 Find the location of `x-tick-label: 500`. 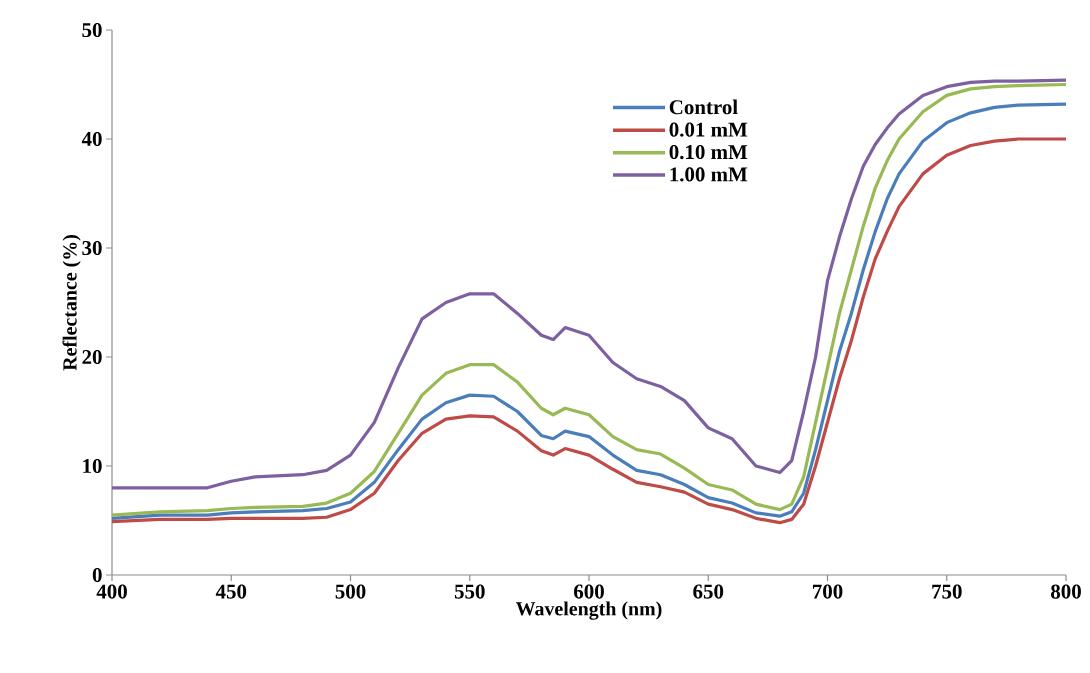

x-tick-label: 500 is located at coordinates (350, 591).